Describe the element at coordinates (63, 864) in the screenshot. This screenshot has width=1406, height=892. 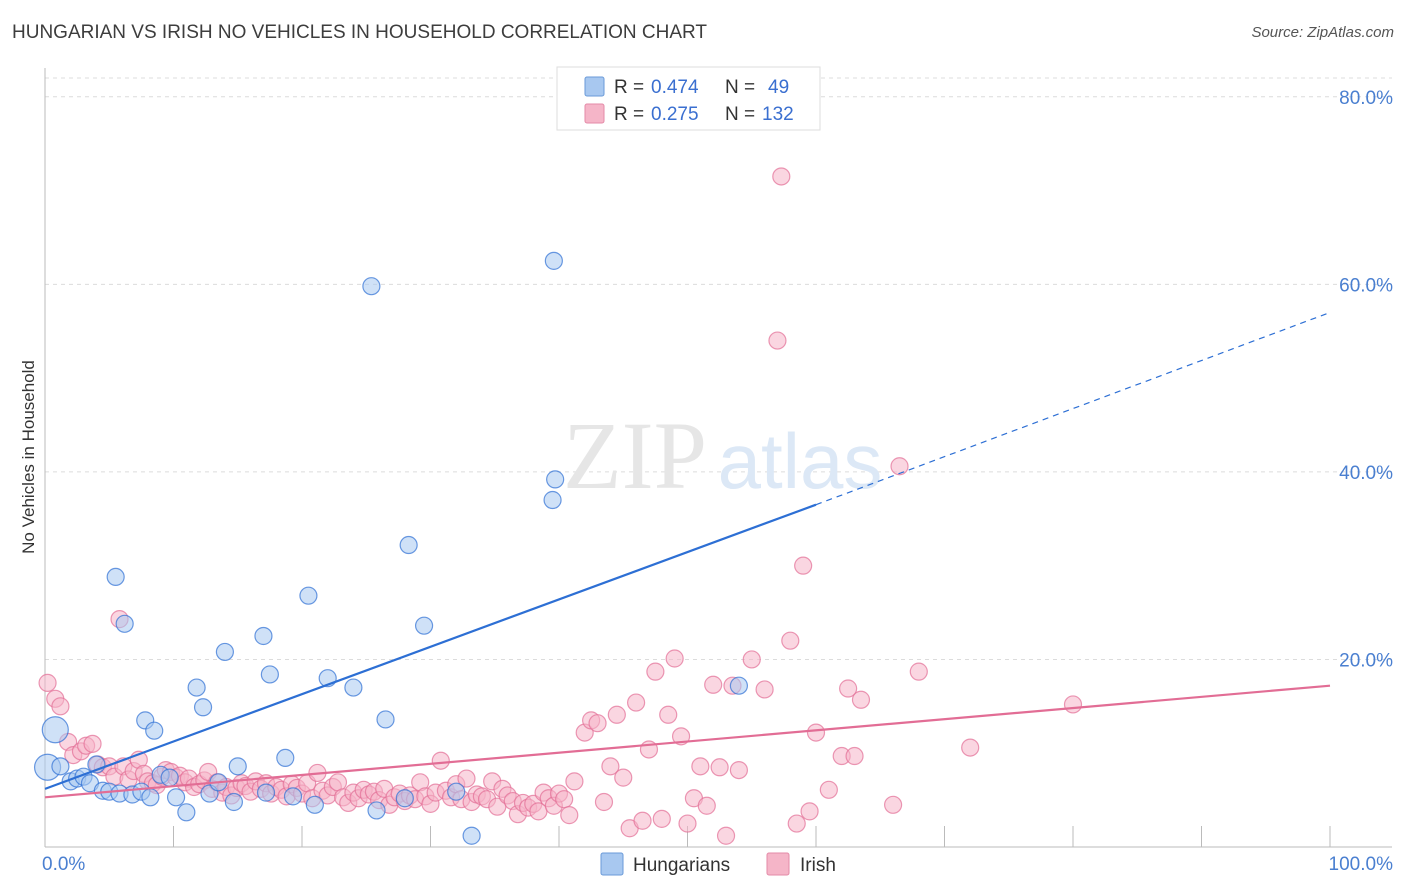
I see `x-tick-label: 0.0%` at that location.